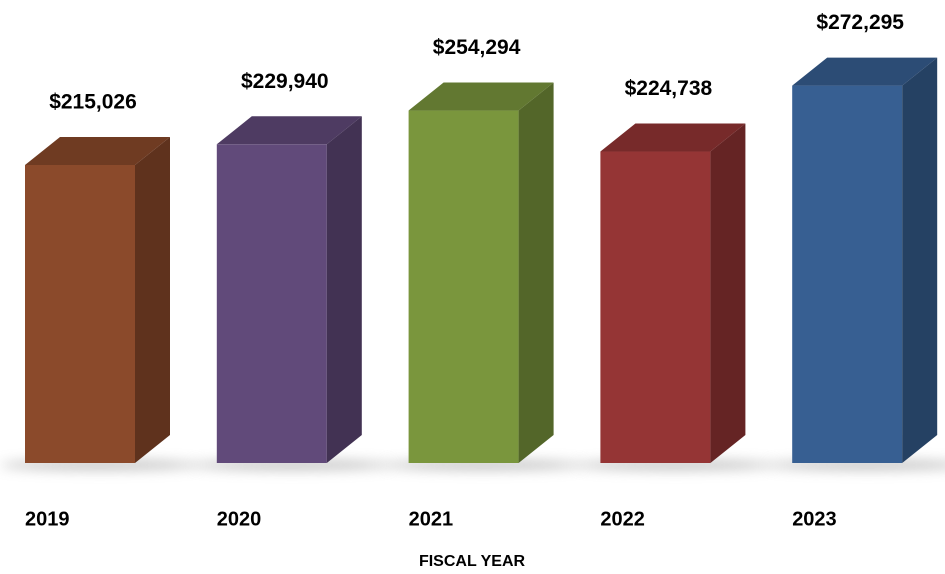 This screenshot has width=945, height=574. I want to click on value-label: $272,295, so click(860, 22).